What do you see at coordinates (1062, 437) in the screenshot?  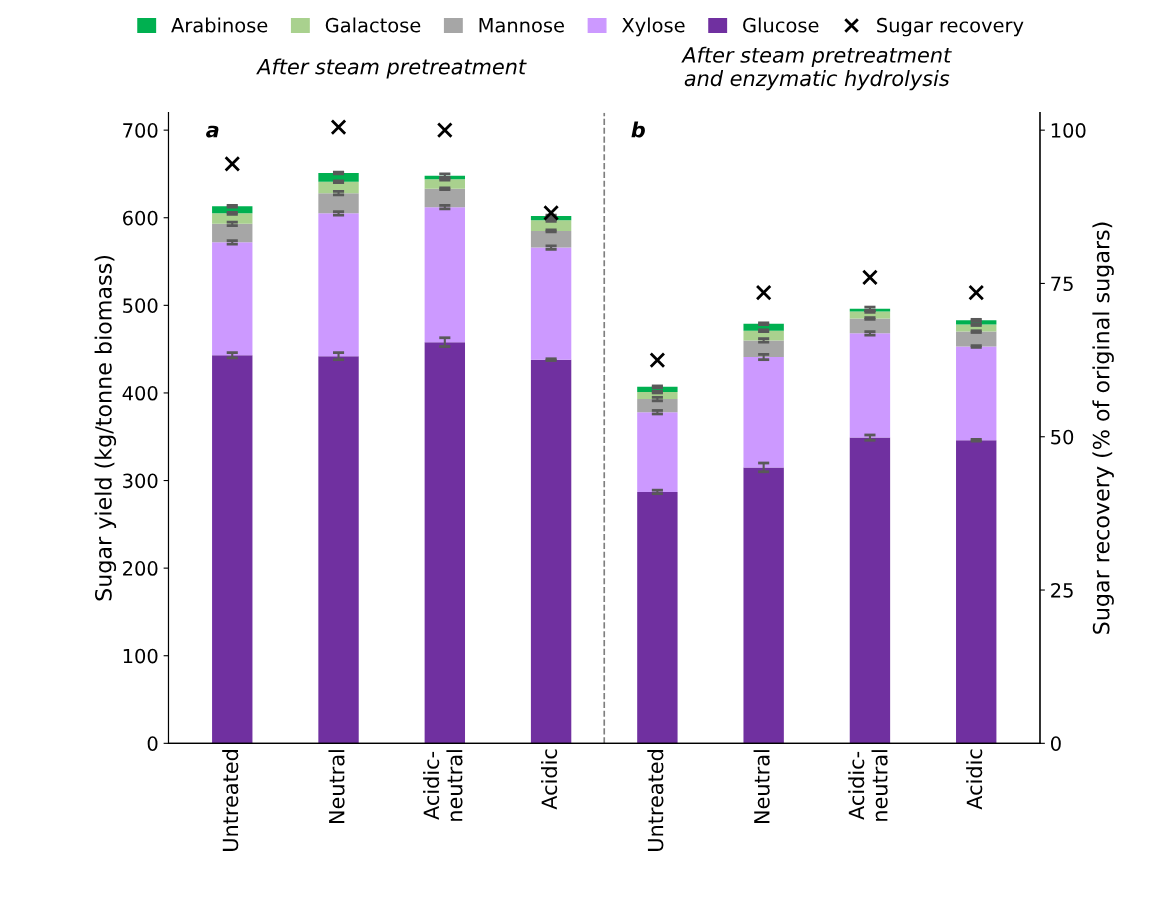 I see `y2-tick-label: 50` at bounding box center [1062, 437].